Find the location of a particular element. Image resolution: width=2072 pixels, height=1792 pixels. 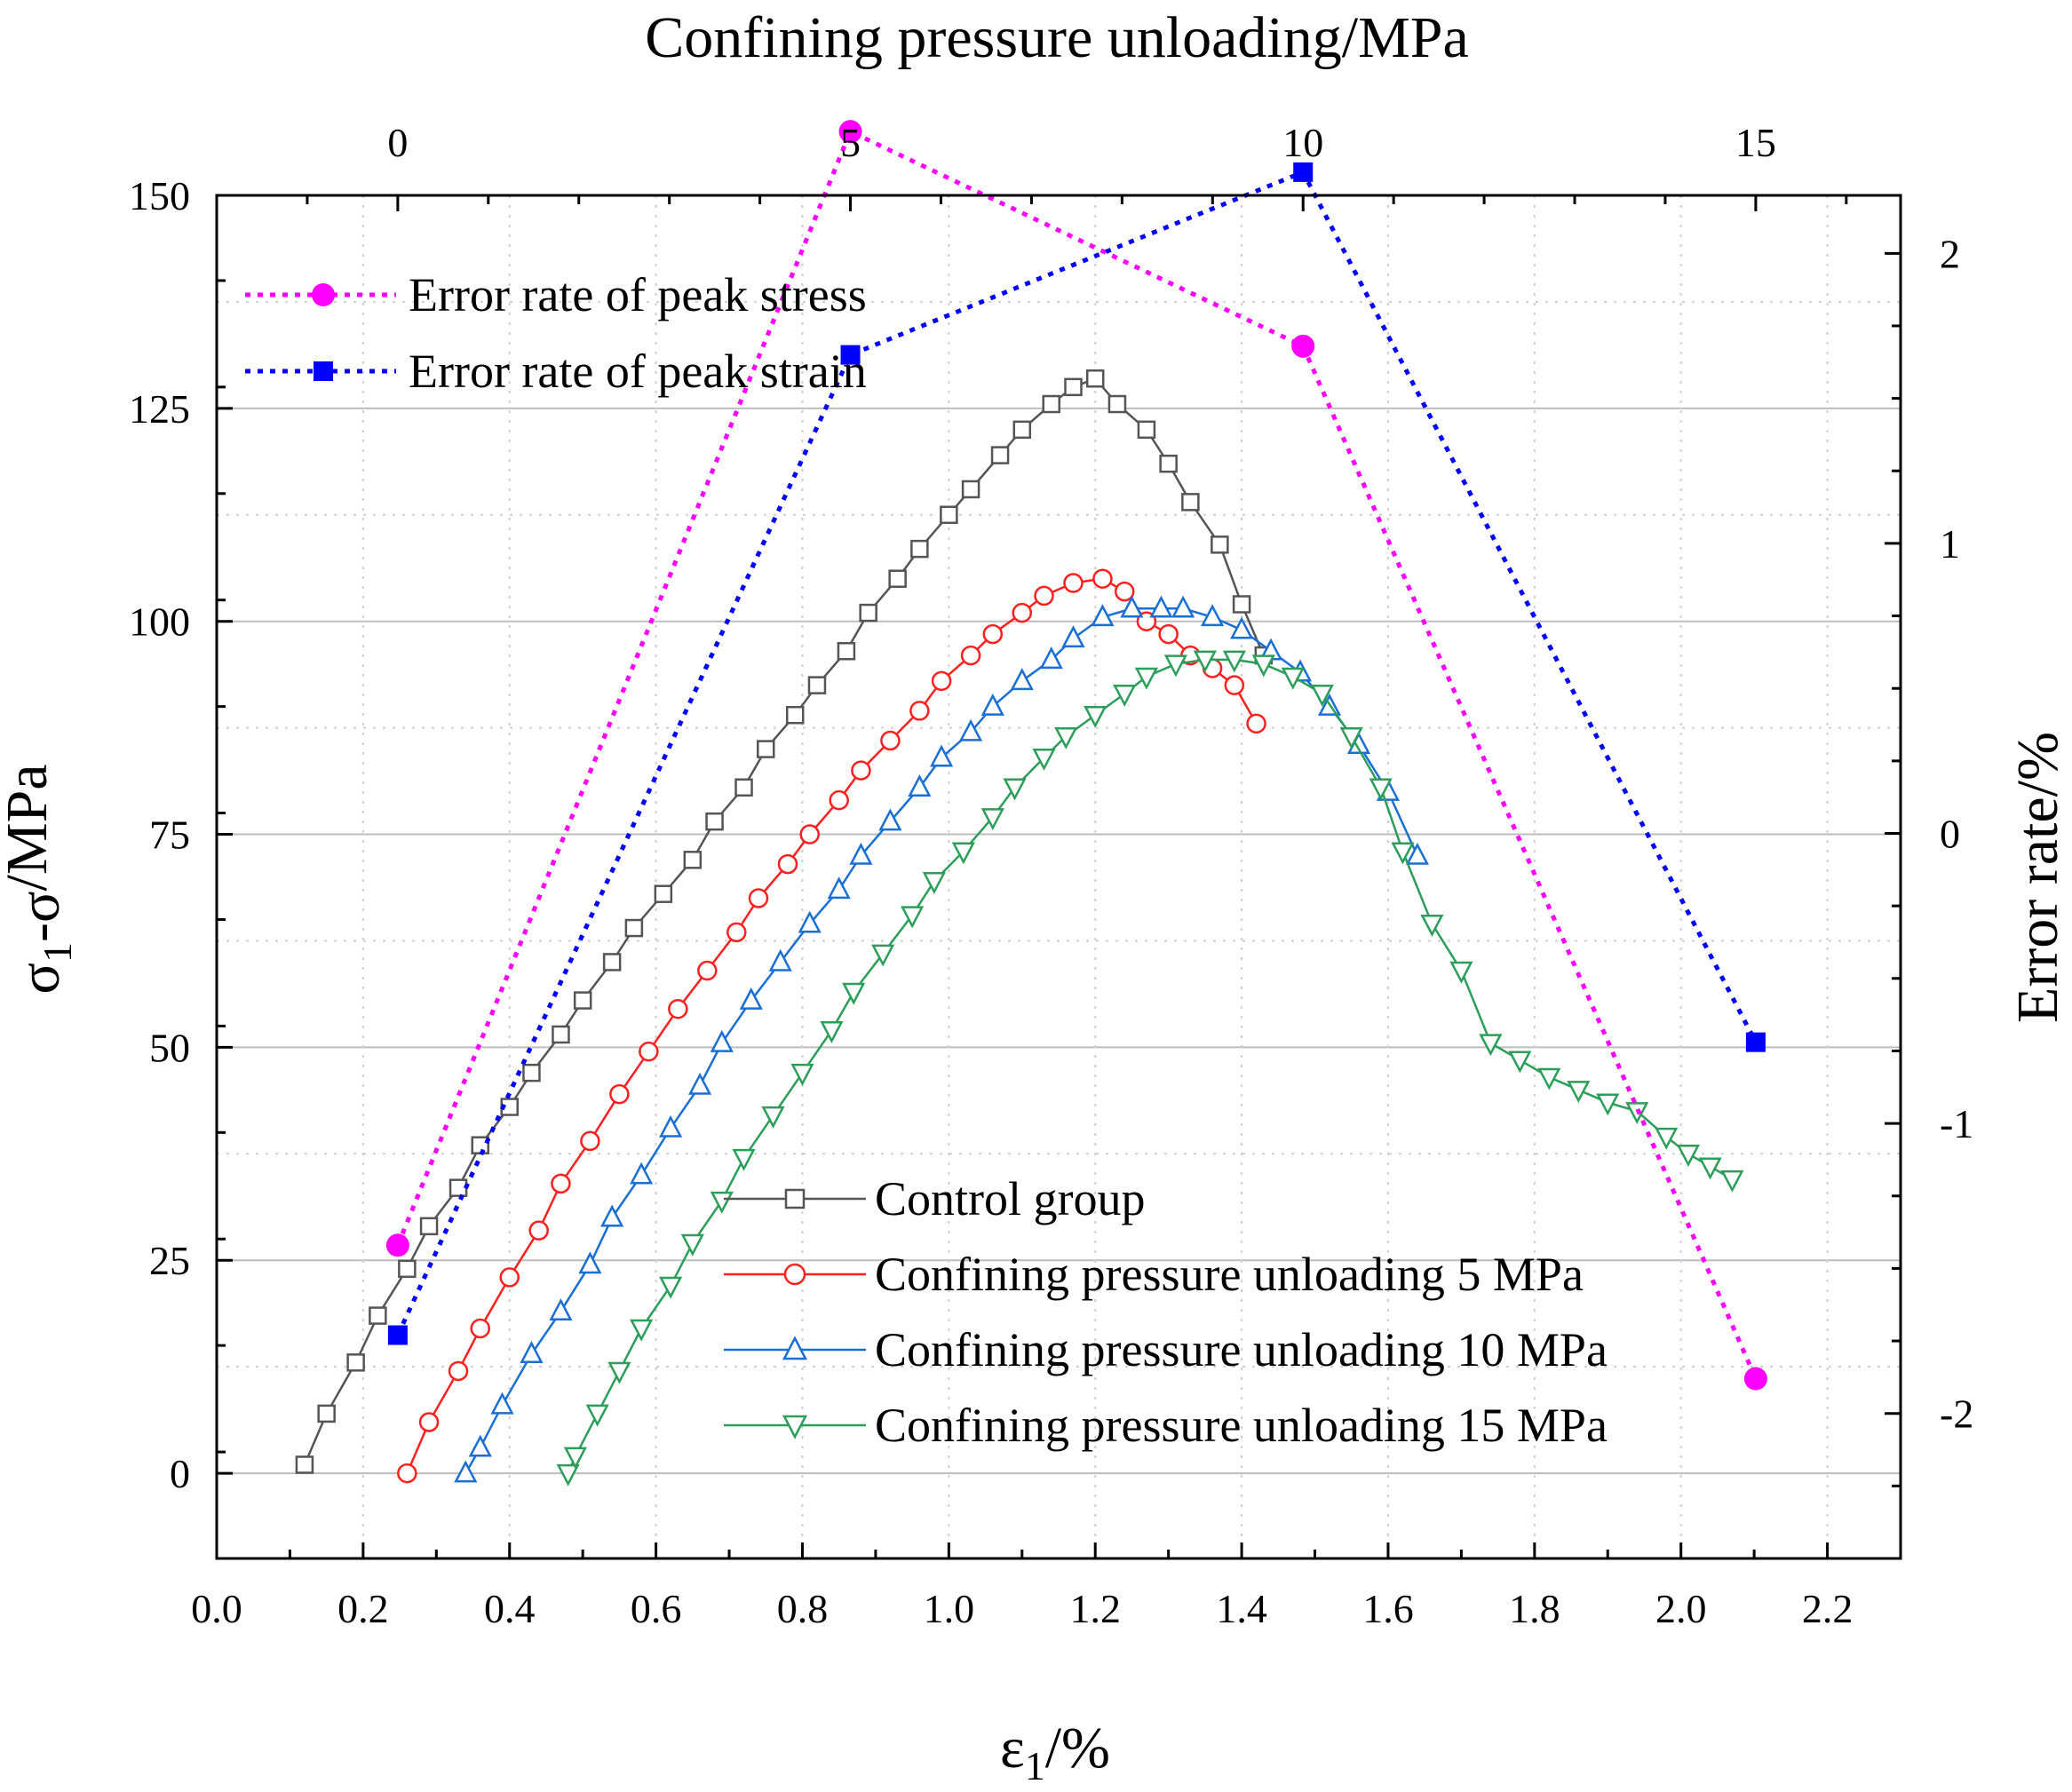

x-tick-label: 0.6 is located at coordinates (656, 1608).